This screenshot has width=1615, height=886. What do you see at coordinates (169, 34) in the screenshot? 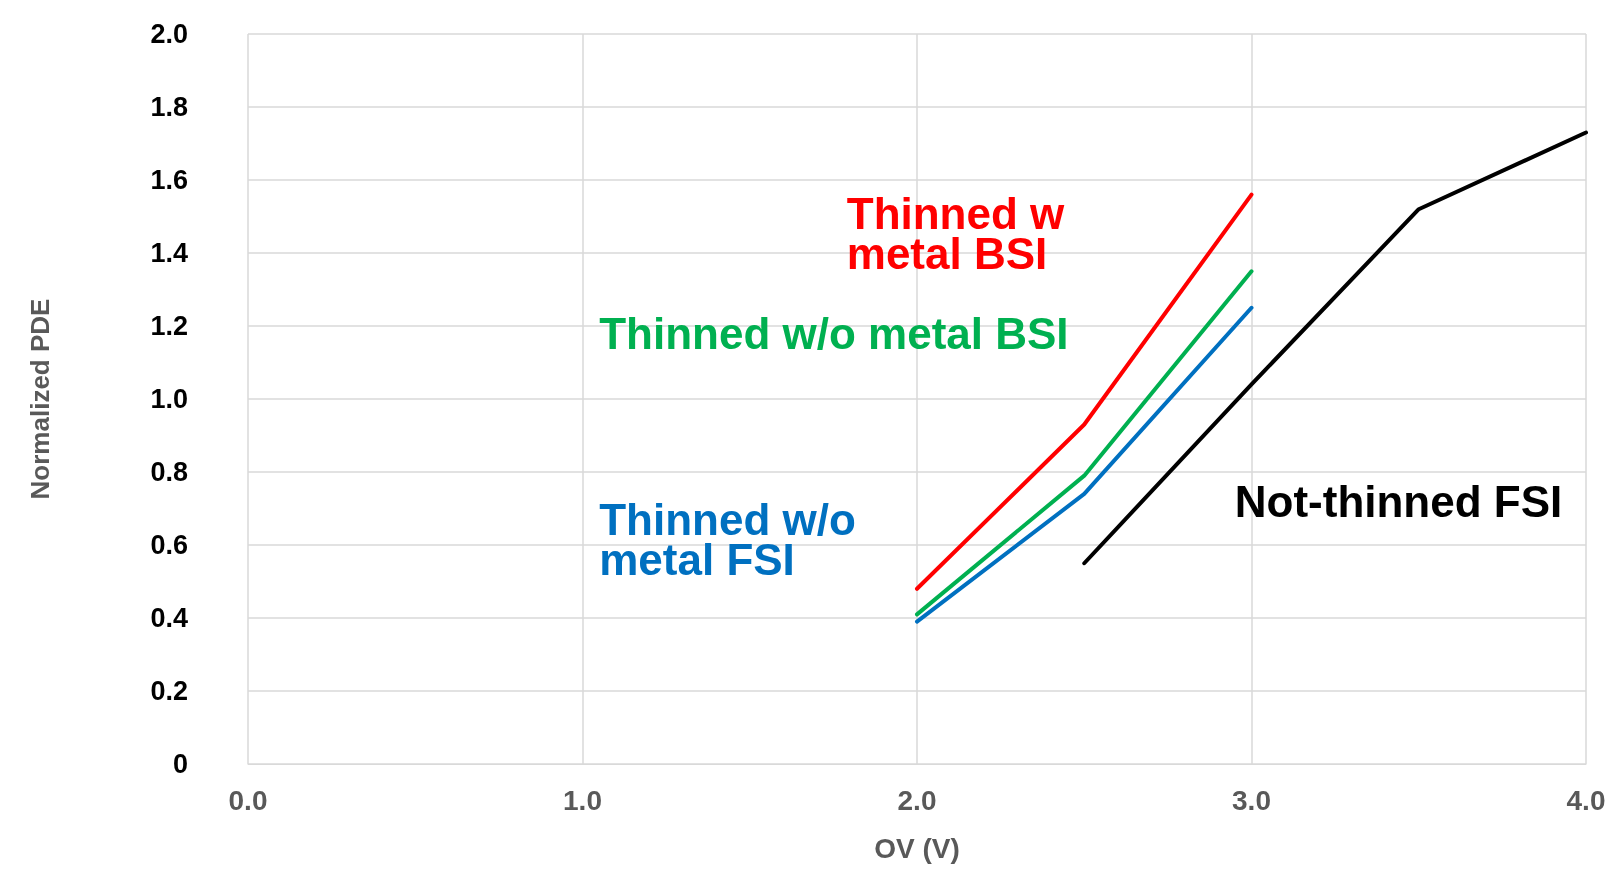
I see `y-tick-label: 2.0` at bounding box center [169, 34].